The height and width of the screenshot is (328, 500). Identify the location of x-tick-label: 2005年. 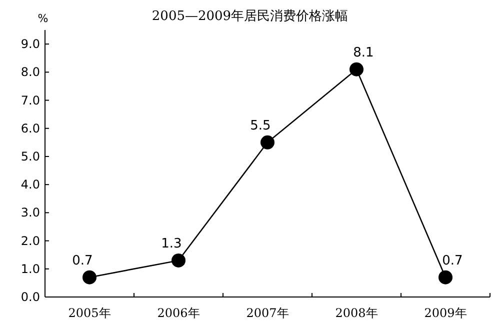
(89, 313).